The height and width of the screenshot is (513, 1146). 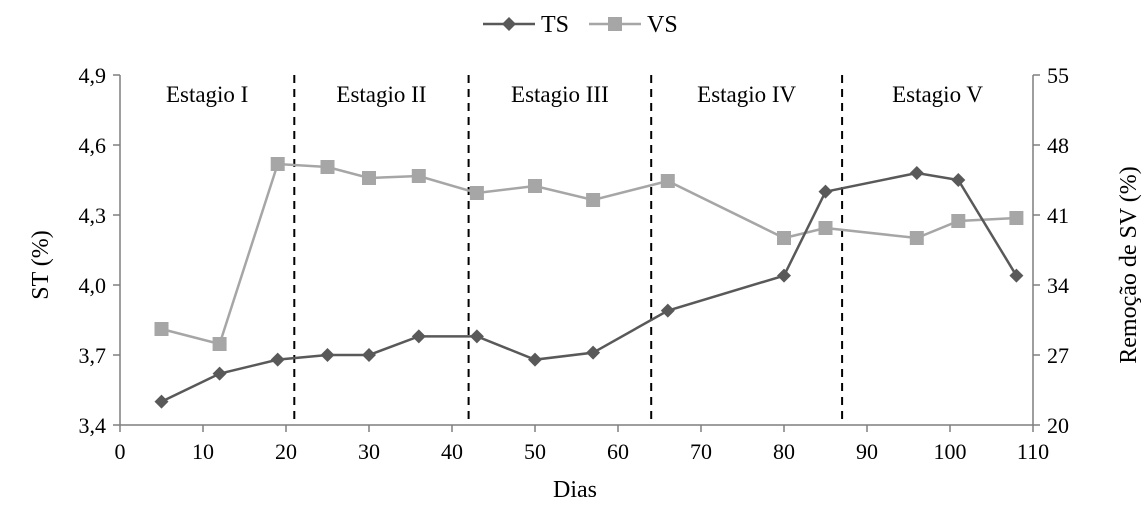 I want to click on stage-label: Estagio V, so click(x=937, y=94).